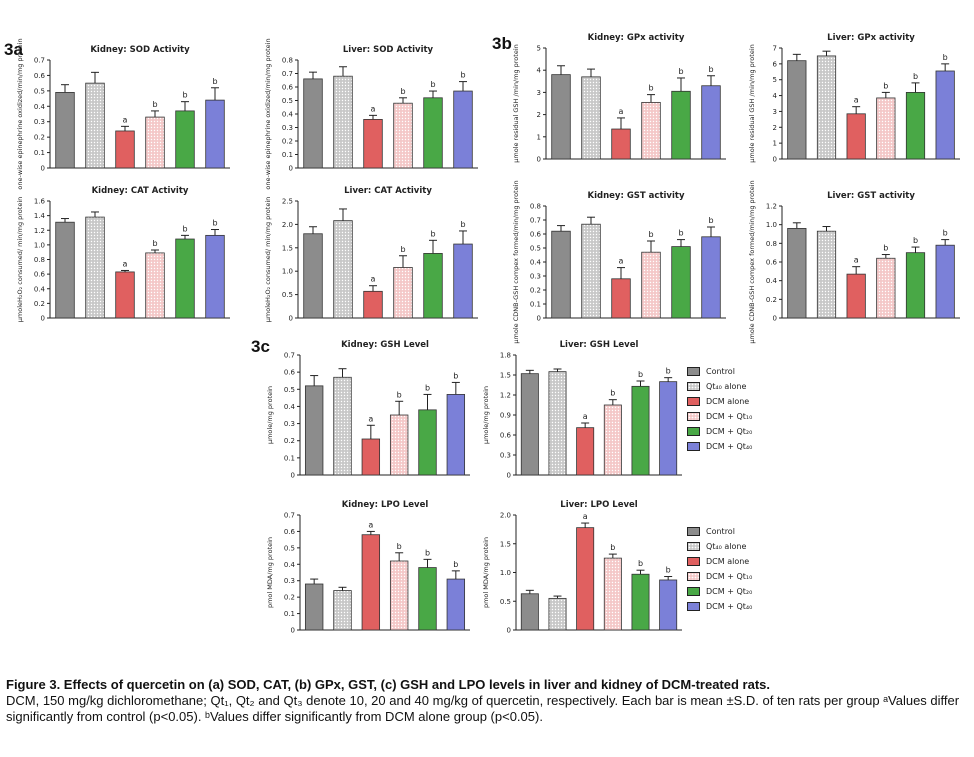 This screenshot has width=974, height=757. Describe the element at coordinates (719, 591) in the screenshot. I see `legend-item: DCM + Qt₂₀` at that location.